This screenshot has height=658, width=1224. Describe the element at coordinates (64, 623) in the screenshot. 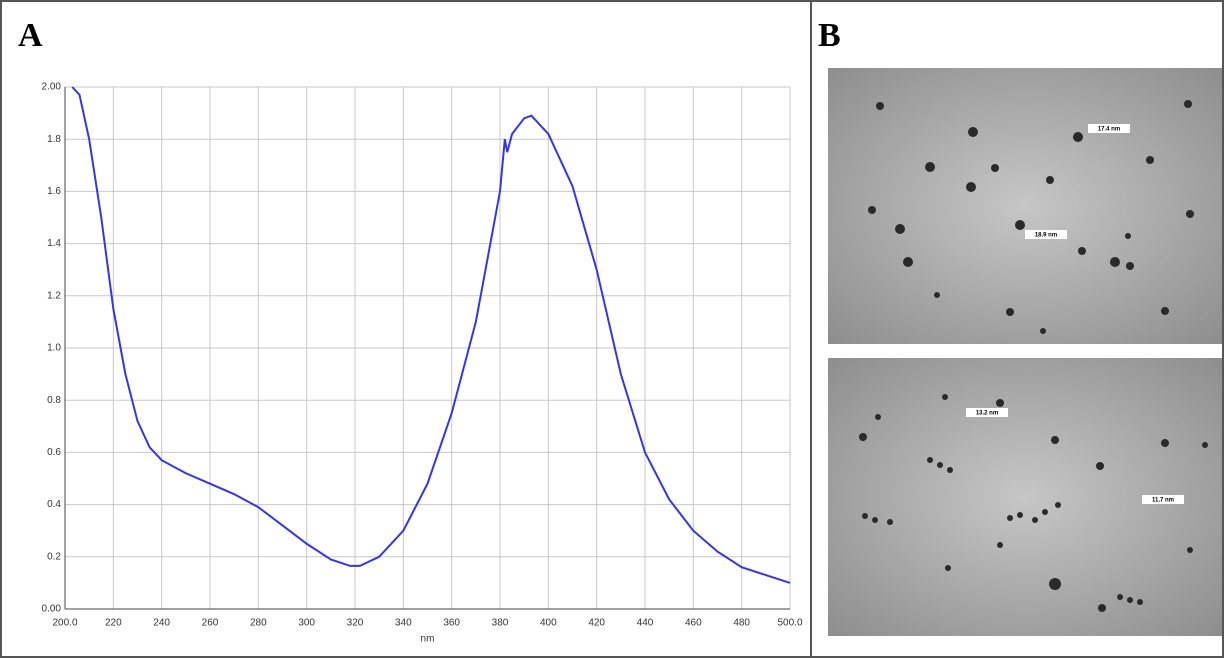

I see `x-tick-label: 200.0` at that location.